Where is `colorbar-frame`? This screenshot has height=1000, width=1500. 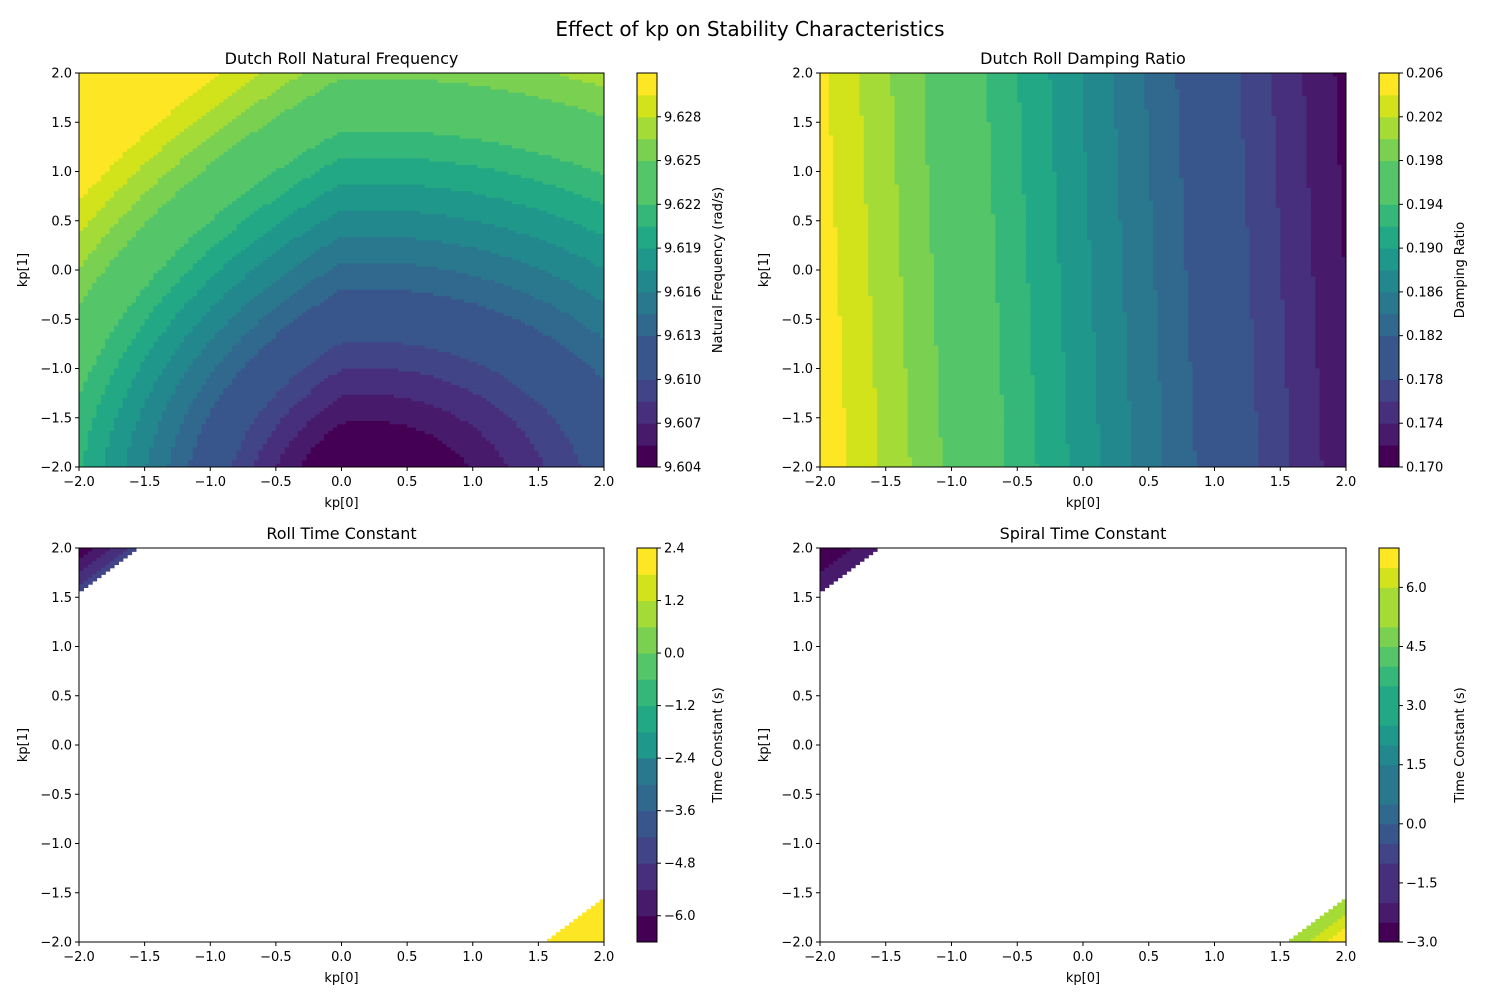 colorbar-frame is located at coordinates (647, 745).